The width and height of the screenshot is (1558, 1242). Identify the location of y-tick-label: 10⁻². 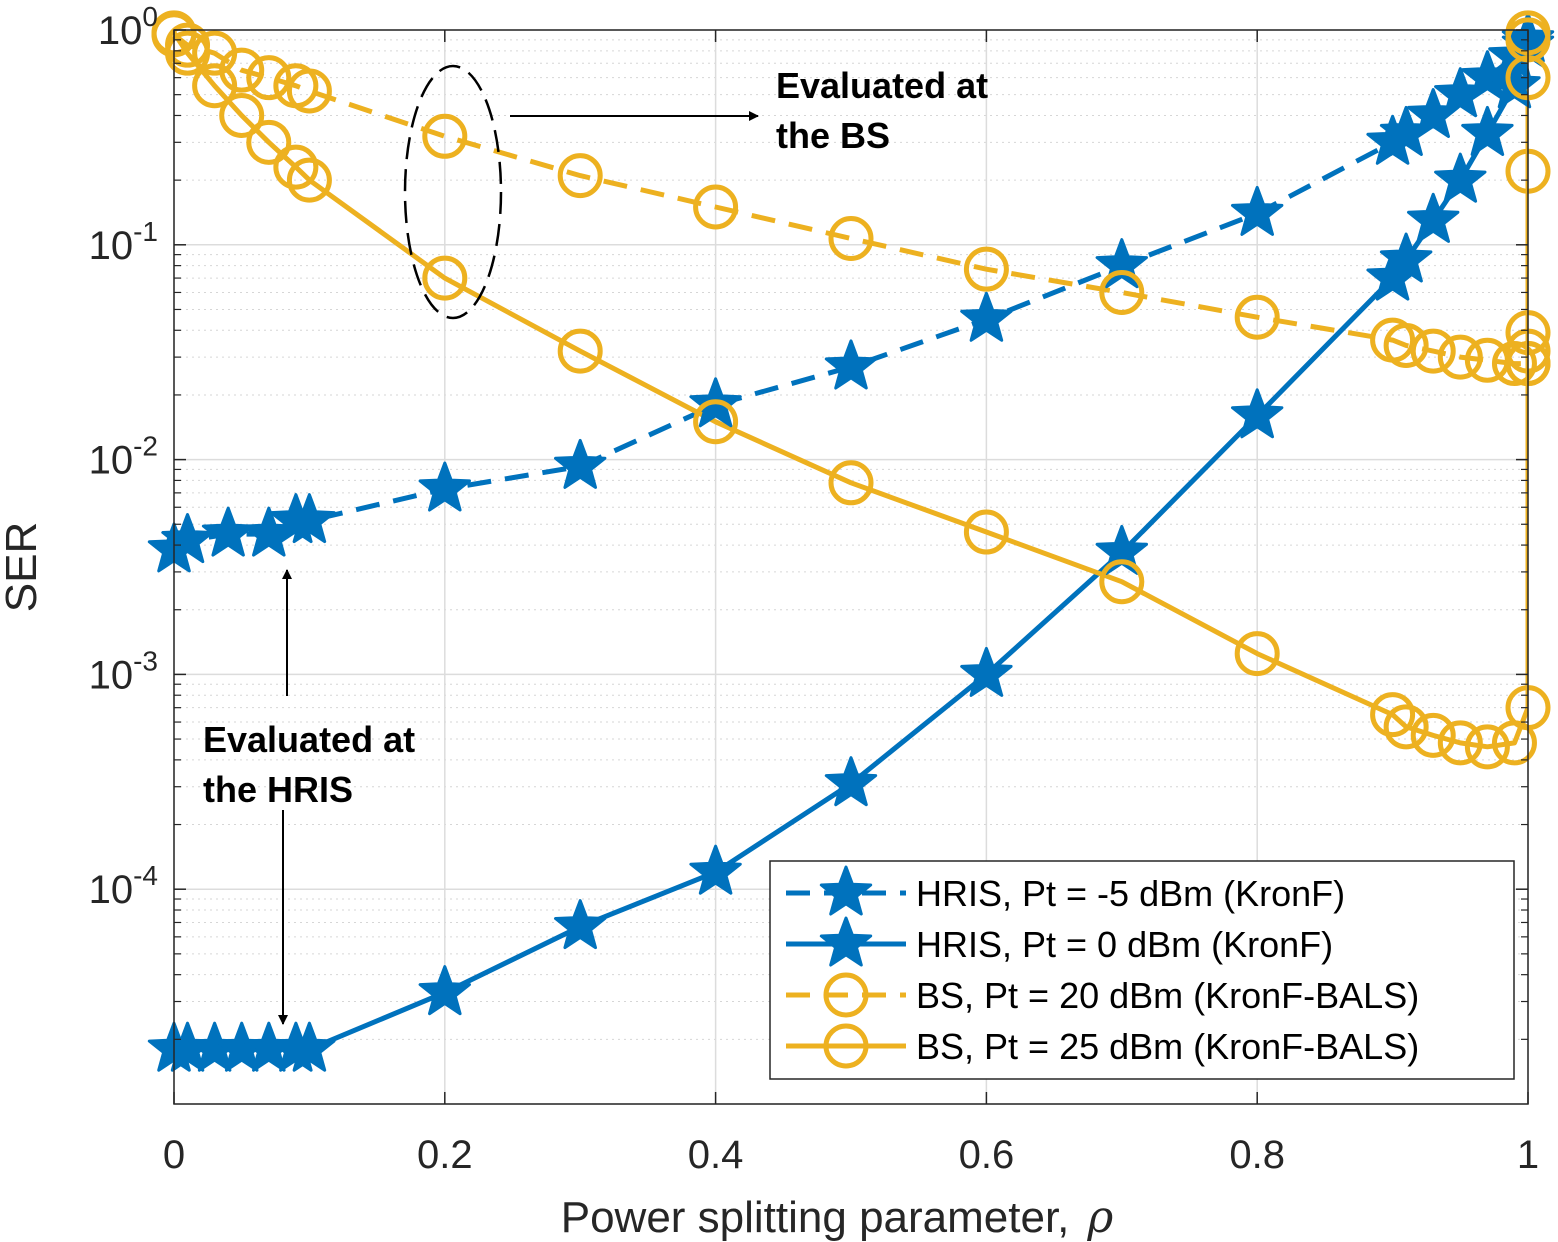
(123, 457).